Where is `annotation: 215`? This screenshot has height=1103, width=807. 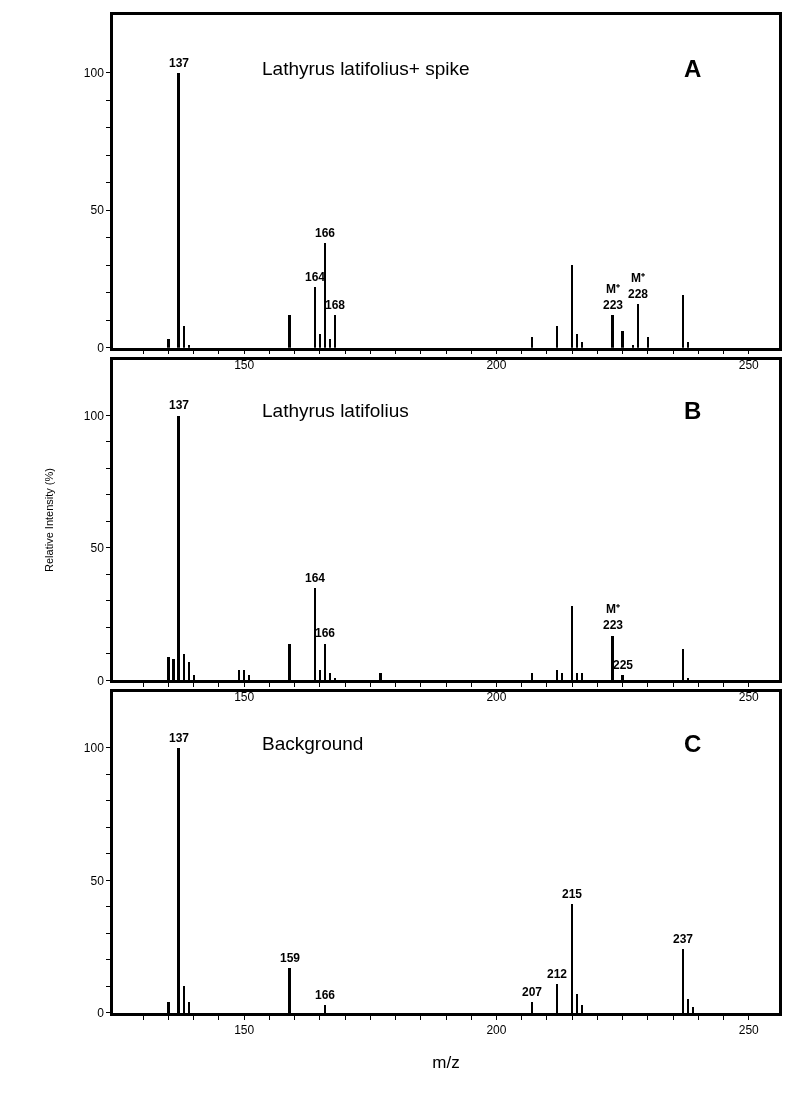
annotation: 215 is located at coordinates (572, 894).